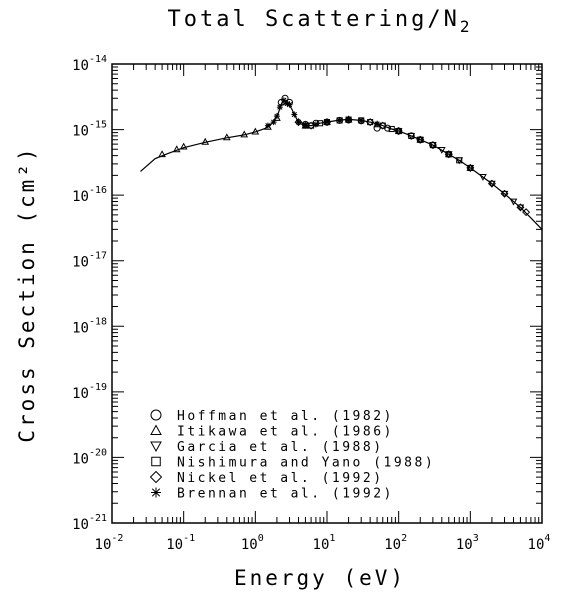 This screenshot has height=600, width=564. I want to click on y-tick-label: 10-16, so click(89, 195).